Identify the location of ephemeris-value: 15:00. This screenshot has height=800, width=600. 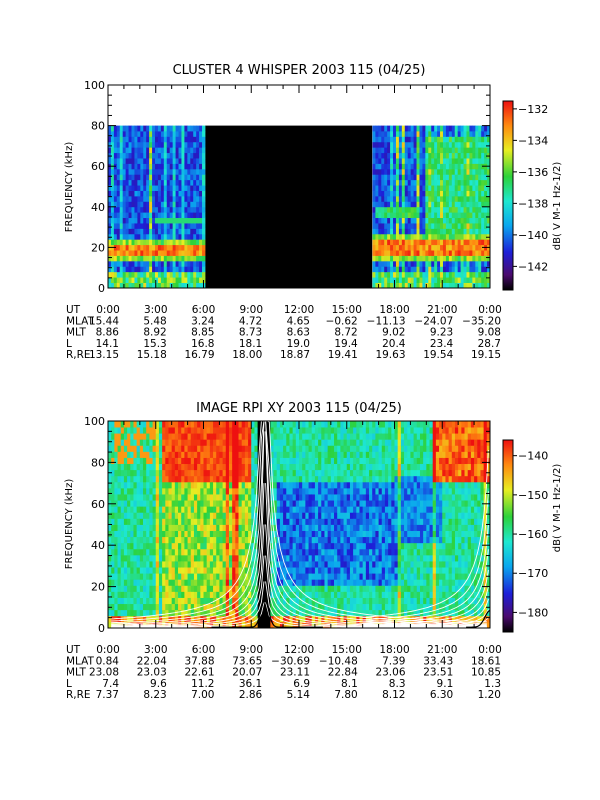
(347, 310).